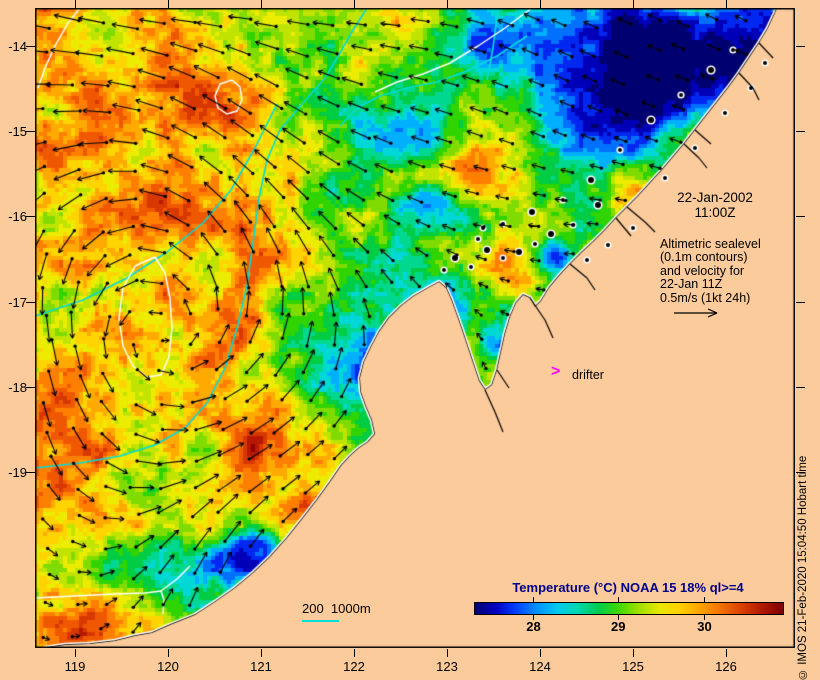  I want to click on y-axis-label: -15, so click(17, 131).